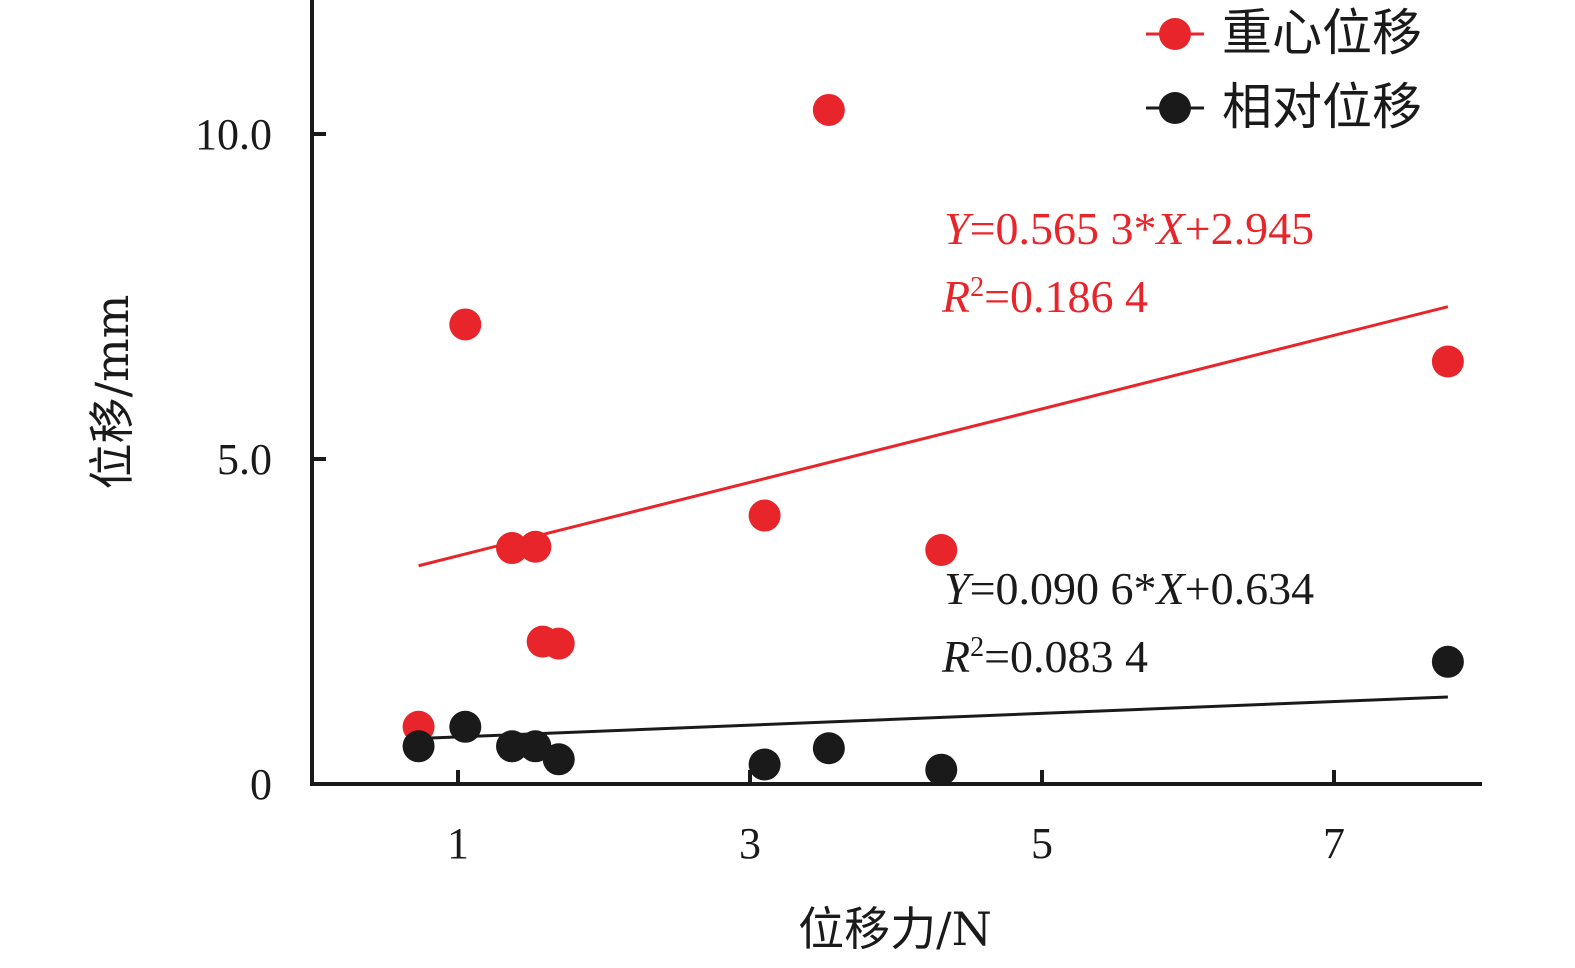  I want to click on y-axis-ticks: 0 5.0 10.0, so click(260, 459).